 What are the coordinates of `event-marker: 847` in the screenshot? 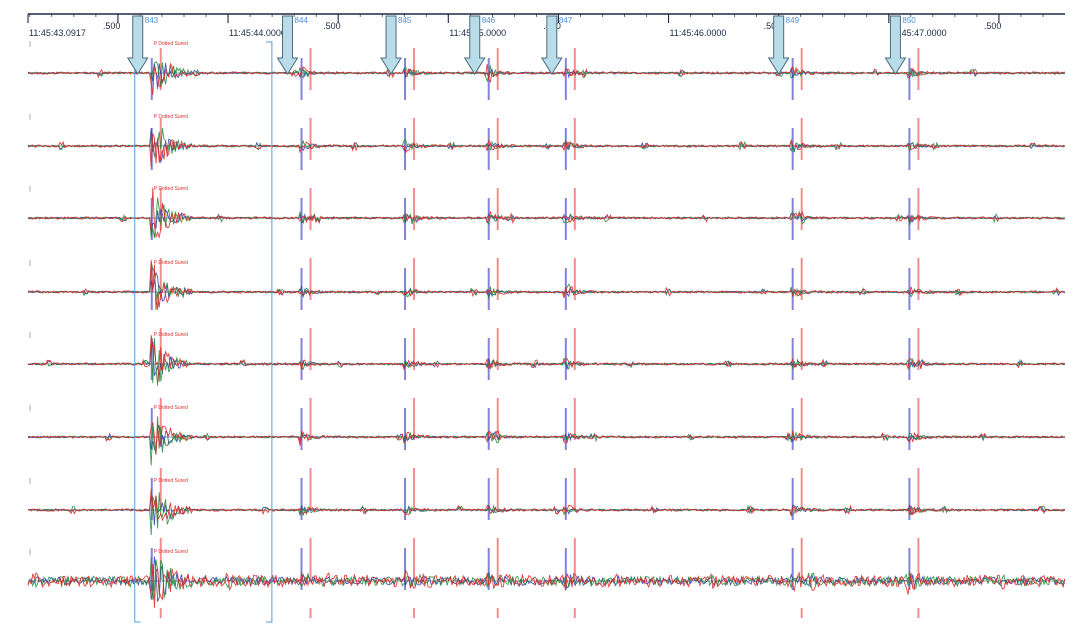 It's located at (556, 45).